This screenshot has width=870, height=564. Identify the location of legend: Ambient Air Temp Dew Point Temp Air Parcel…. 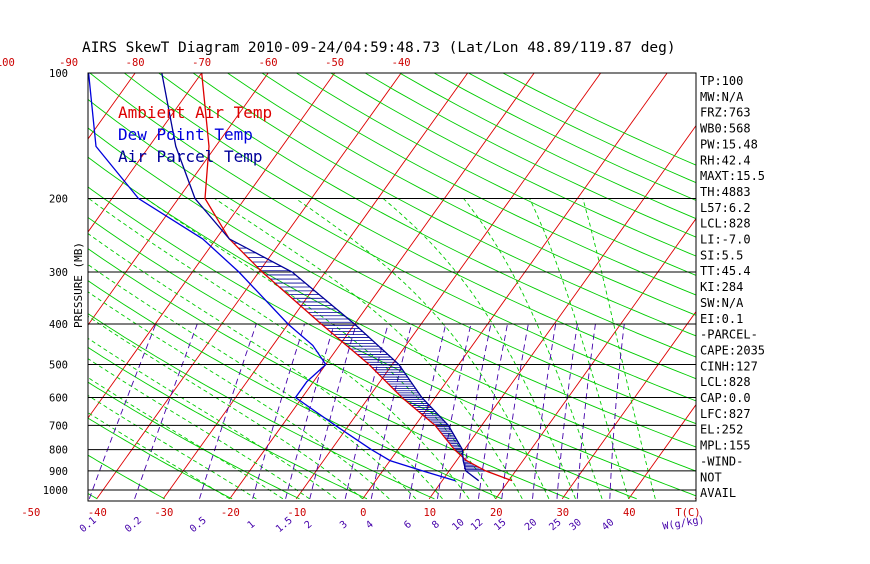
(195, 134).